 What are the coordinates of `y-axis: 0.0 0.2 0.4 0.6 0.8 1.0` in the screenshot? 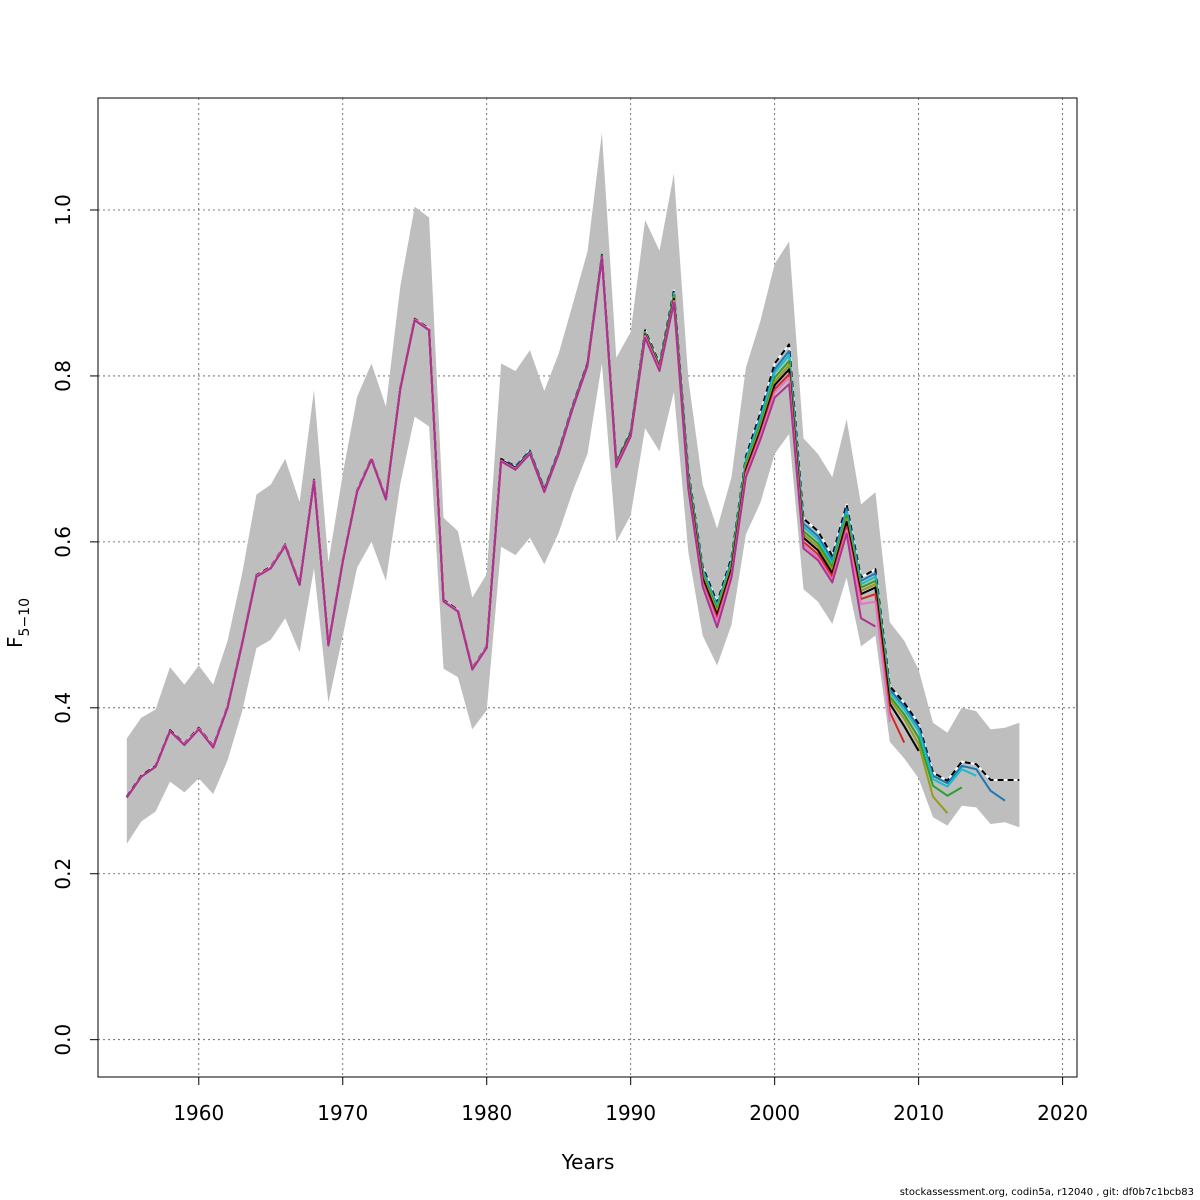 It's located at (74, 625).